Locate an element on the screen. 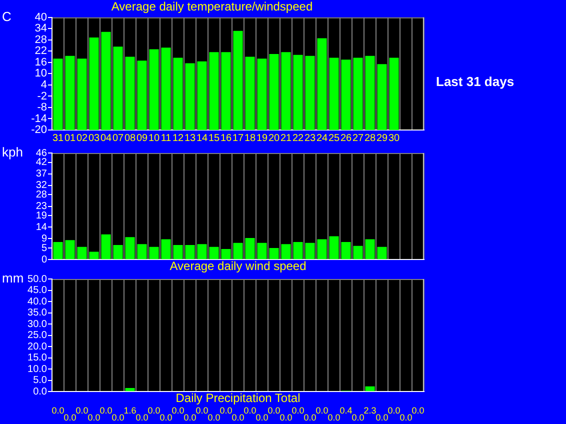 The width and height of the screenshot is (566, 424). y-tick-label: 32 is located at coordinates (42, 186).